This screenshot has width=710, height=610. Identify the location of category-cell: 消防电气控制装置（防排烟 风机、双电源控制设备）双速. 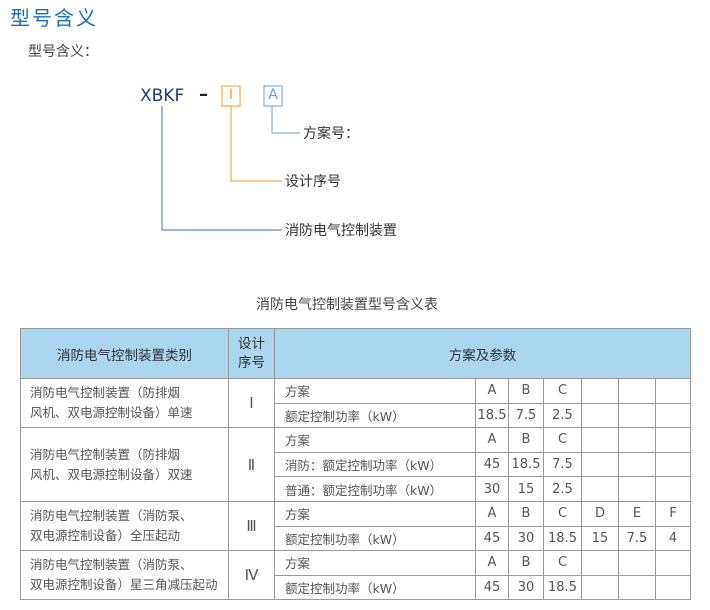
(124, 464).